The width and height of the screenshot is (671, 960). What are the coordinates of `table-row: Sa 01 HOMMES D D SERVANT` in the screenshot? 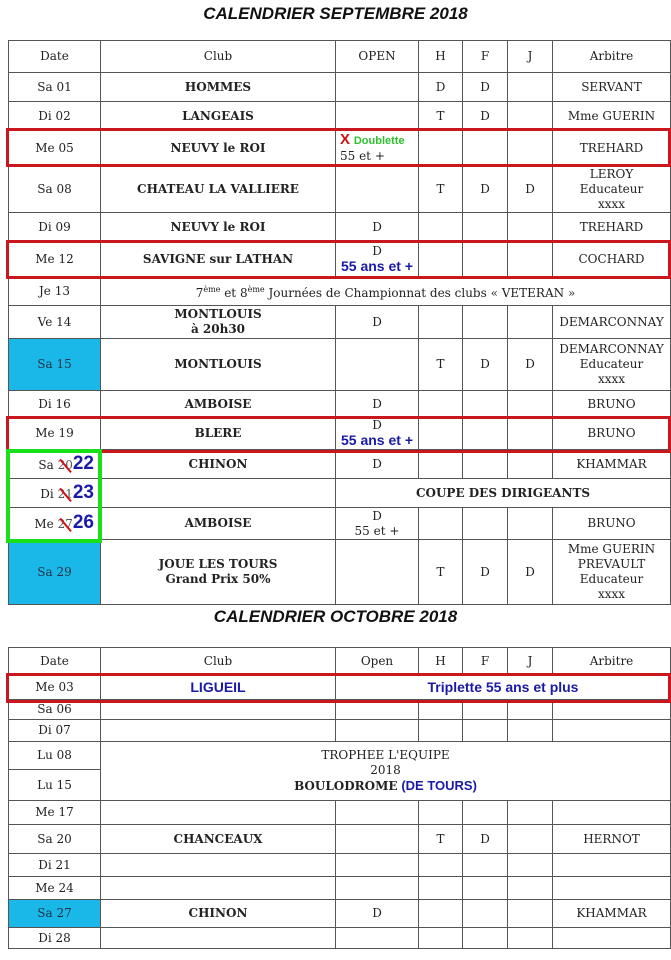 It's located at (339, 87).